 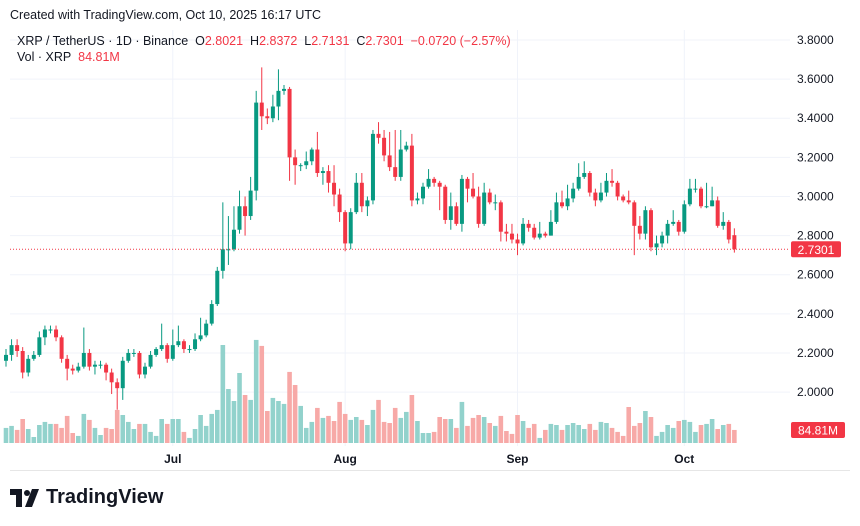 I want to click on y-tick-label: 2.8000, so click(x=815, y=236).